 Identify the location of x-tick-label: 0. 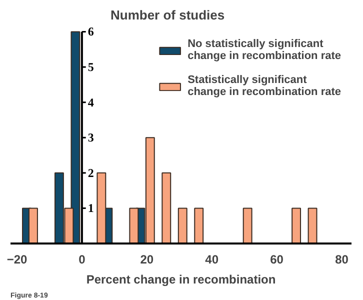
(82, 259).